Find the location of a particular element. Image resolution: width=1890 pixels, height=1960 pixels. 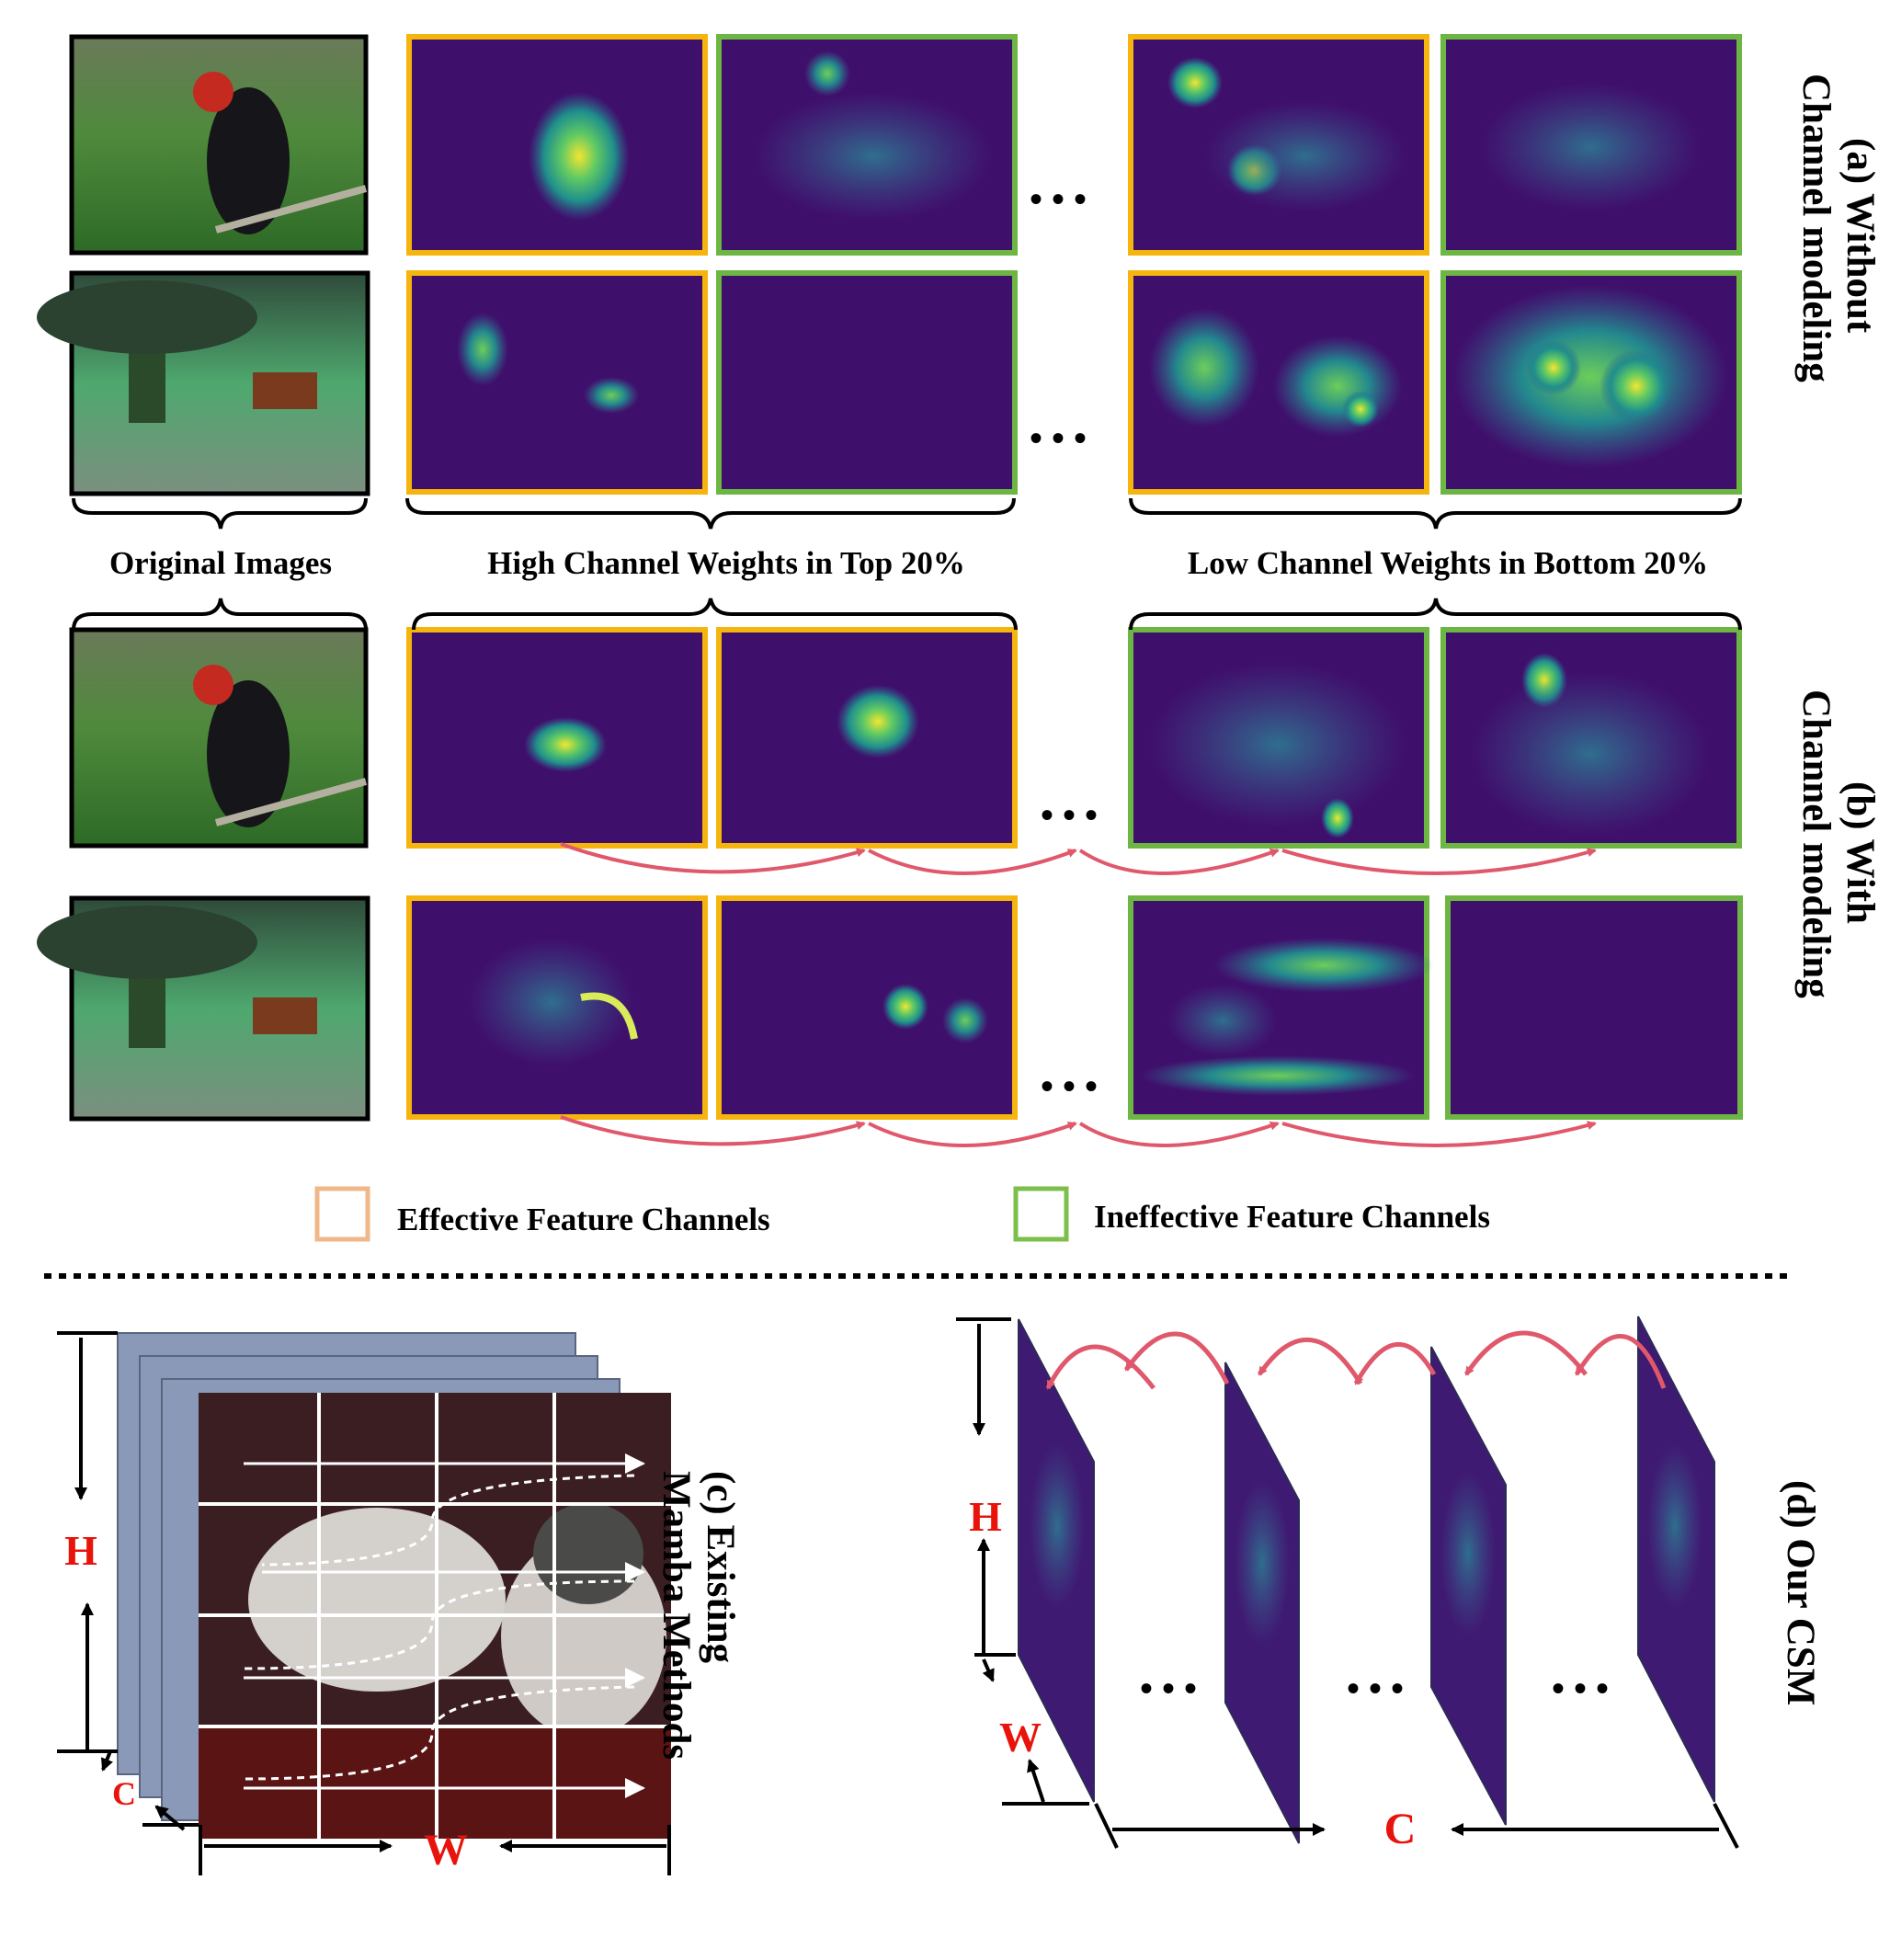

original-image-bird-b is located at coordinates (219, 738).